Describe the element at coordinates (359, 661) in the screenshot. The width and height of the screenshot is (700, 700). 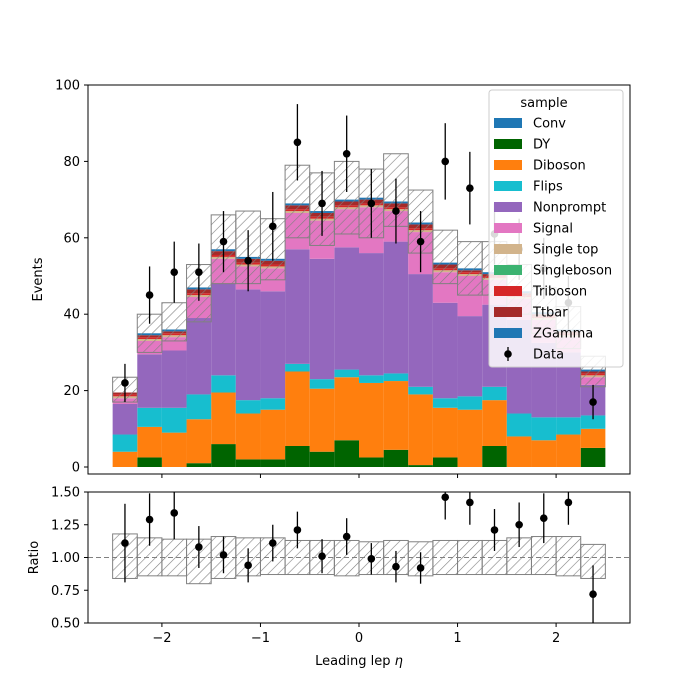
I see `x-axis-label: Leading lep η` at that location.